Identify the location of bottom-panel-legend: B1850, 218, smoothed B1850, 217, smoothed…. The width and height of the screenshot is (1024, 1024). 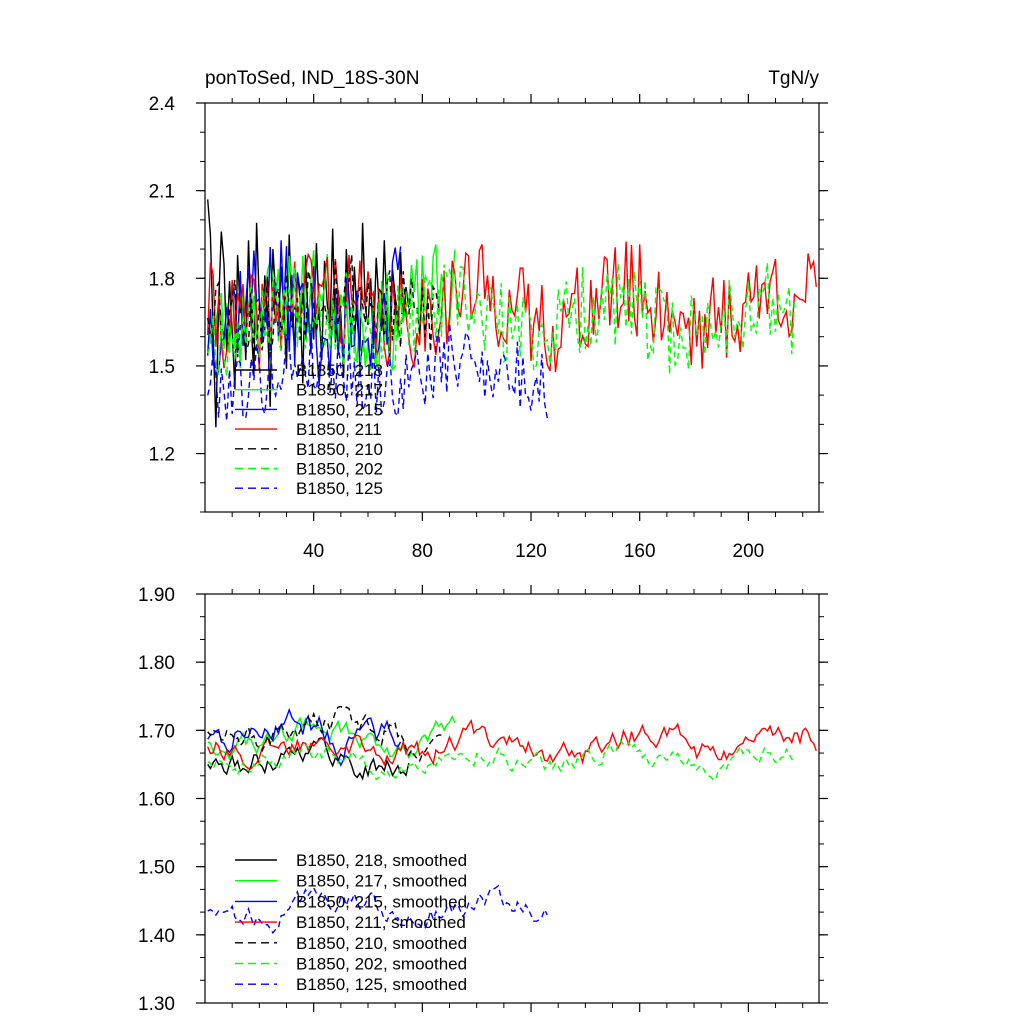
(351, 922).